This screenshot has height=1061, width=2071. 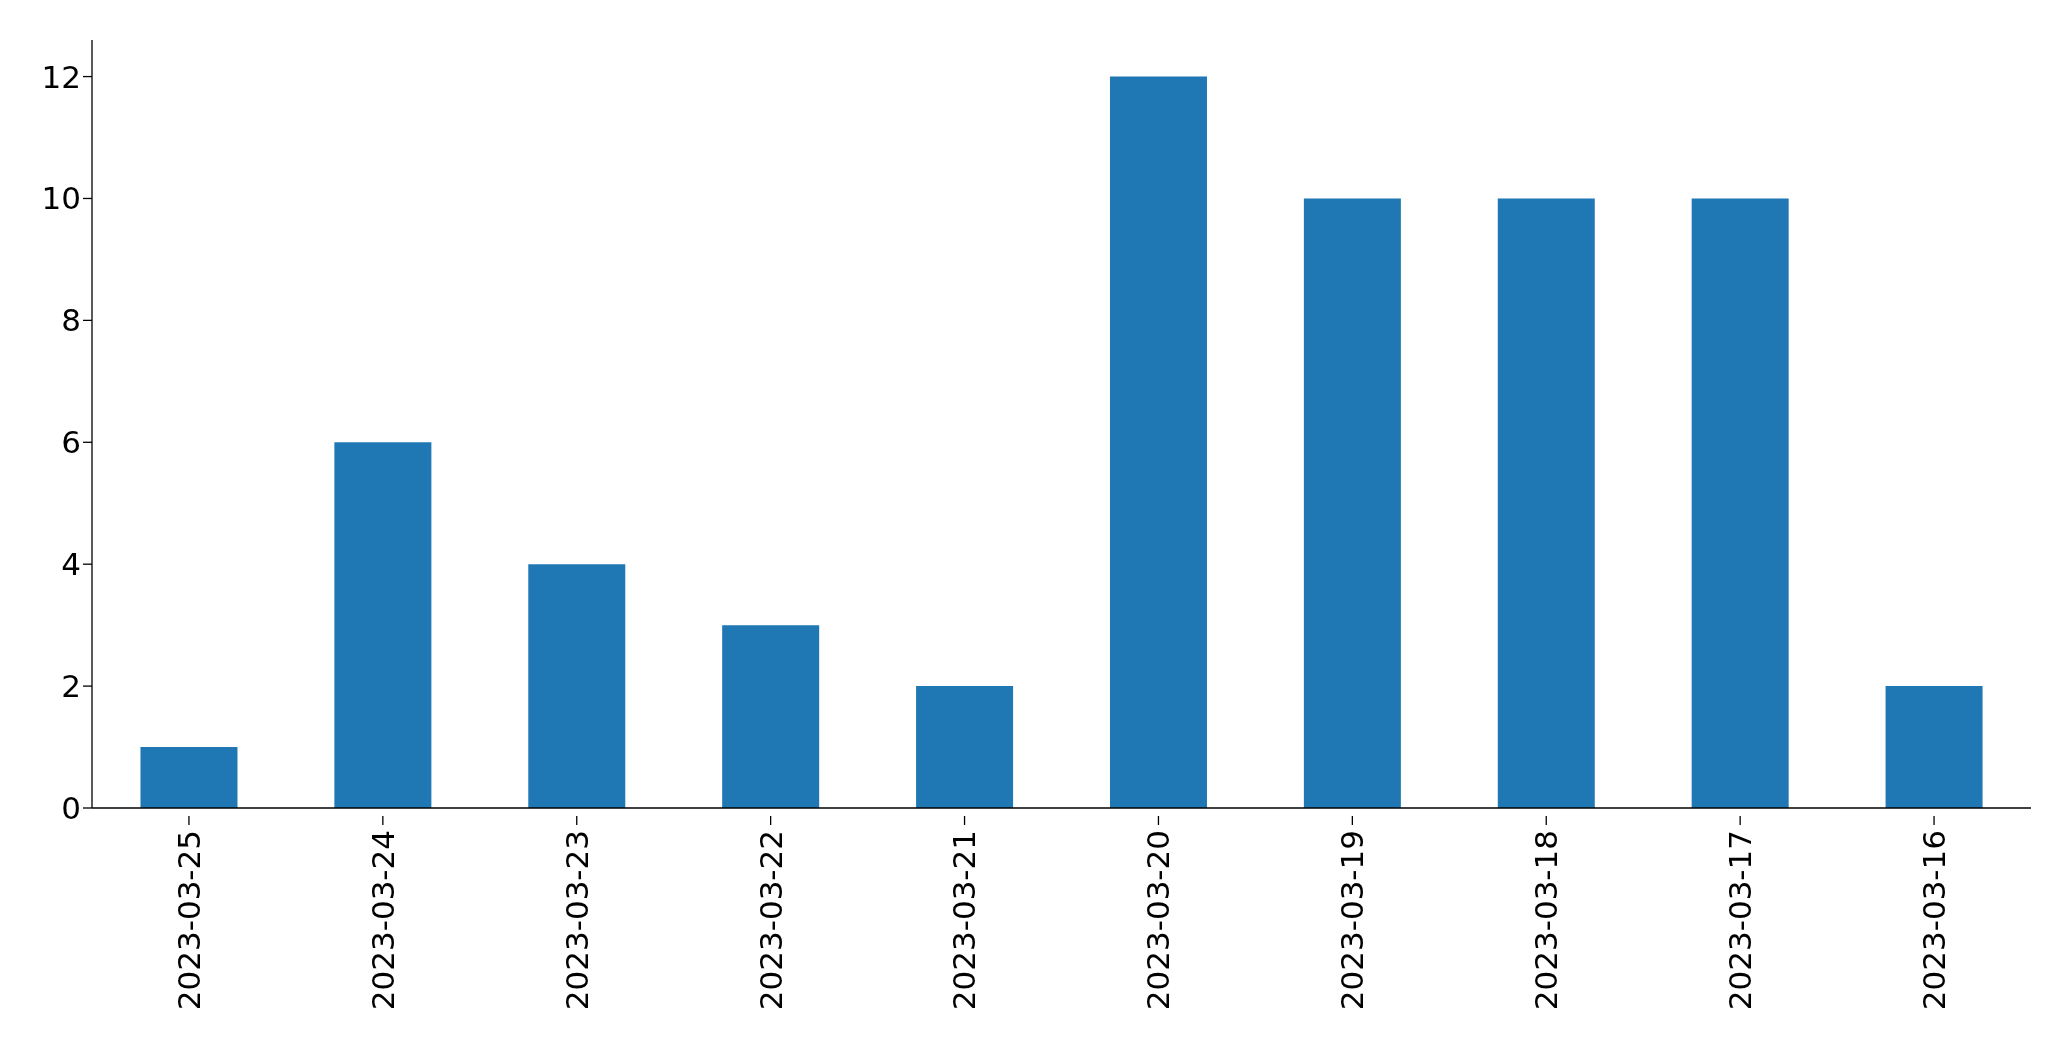 I want to click on y-tick-label: 6, so click(x=71, y=442).